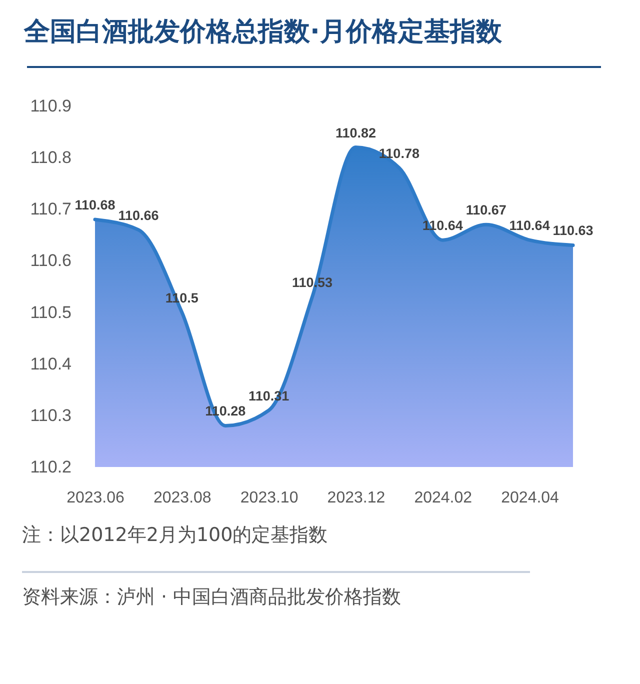 The height and width of the screenshot is (684, 640). I want to click on y-tick-label: 110.5, so click(51, 312).